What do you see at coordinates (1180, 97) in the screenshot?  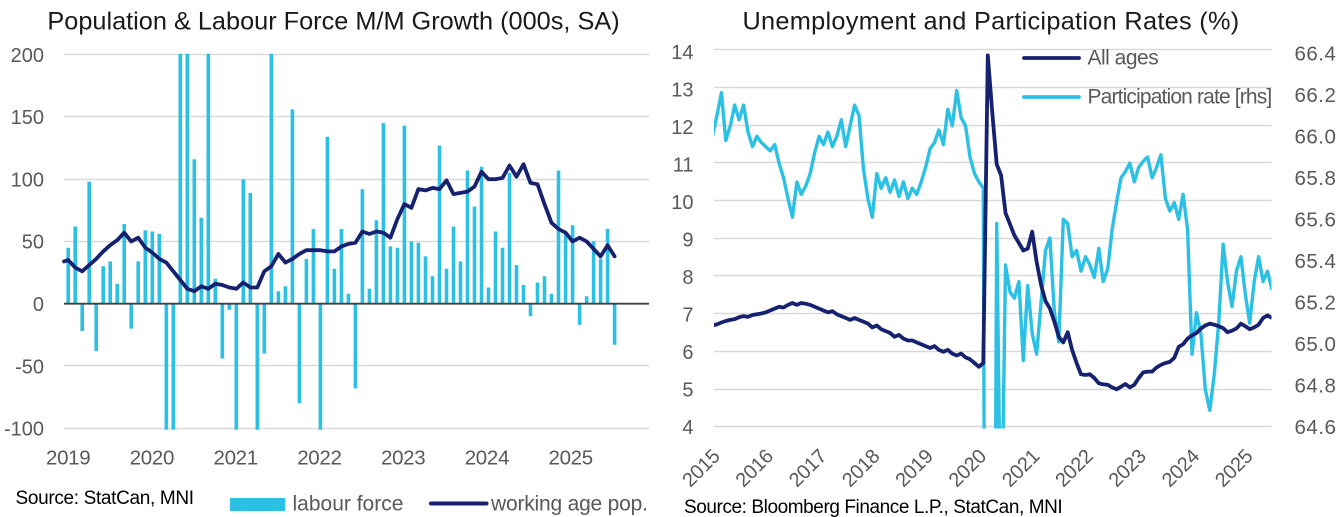 I see `svg-text: Participation rate [rhs]` at bounding box center [1180, 97].